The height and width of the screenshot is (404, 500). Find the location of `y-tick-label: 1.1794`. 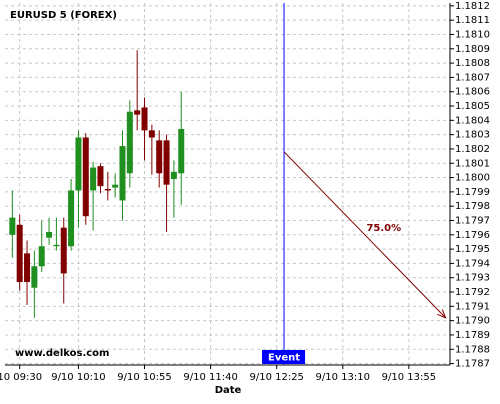

y-tick-label: 1.1794 is located at coordinates (472, 263).